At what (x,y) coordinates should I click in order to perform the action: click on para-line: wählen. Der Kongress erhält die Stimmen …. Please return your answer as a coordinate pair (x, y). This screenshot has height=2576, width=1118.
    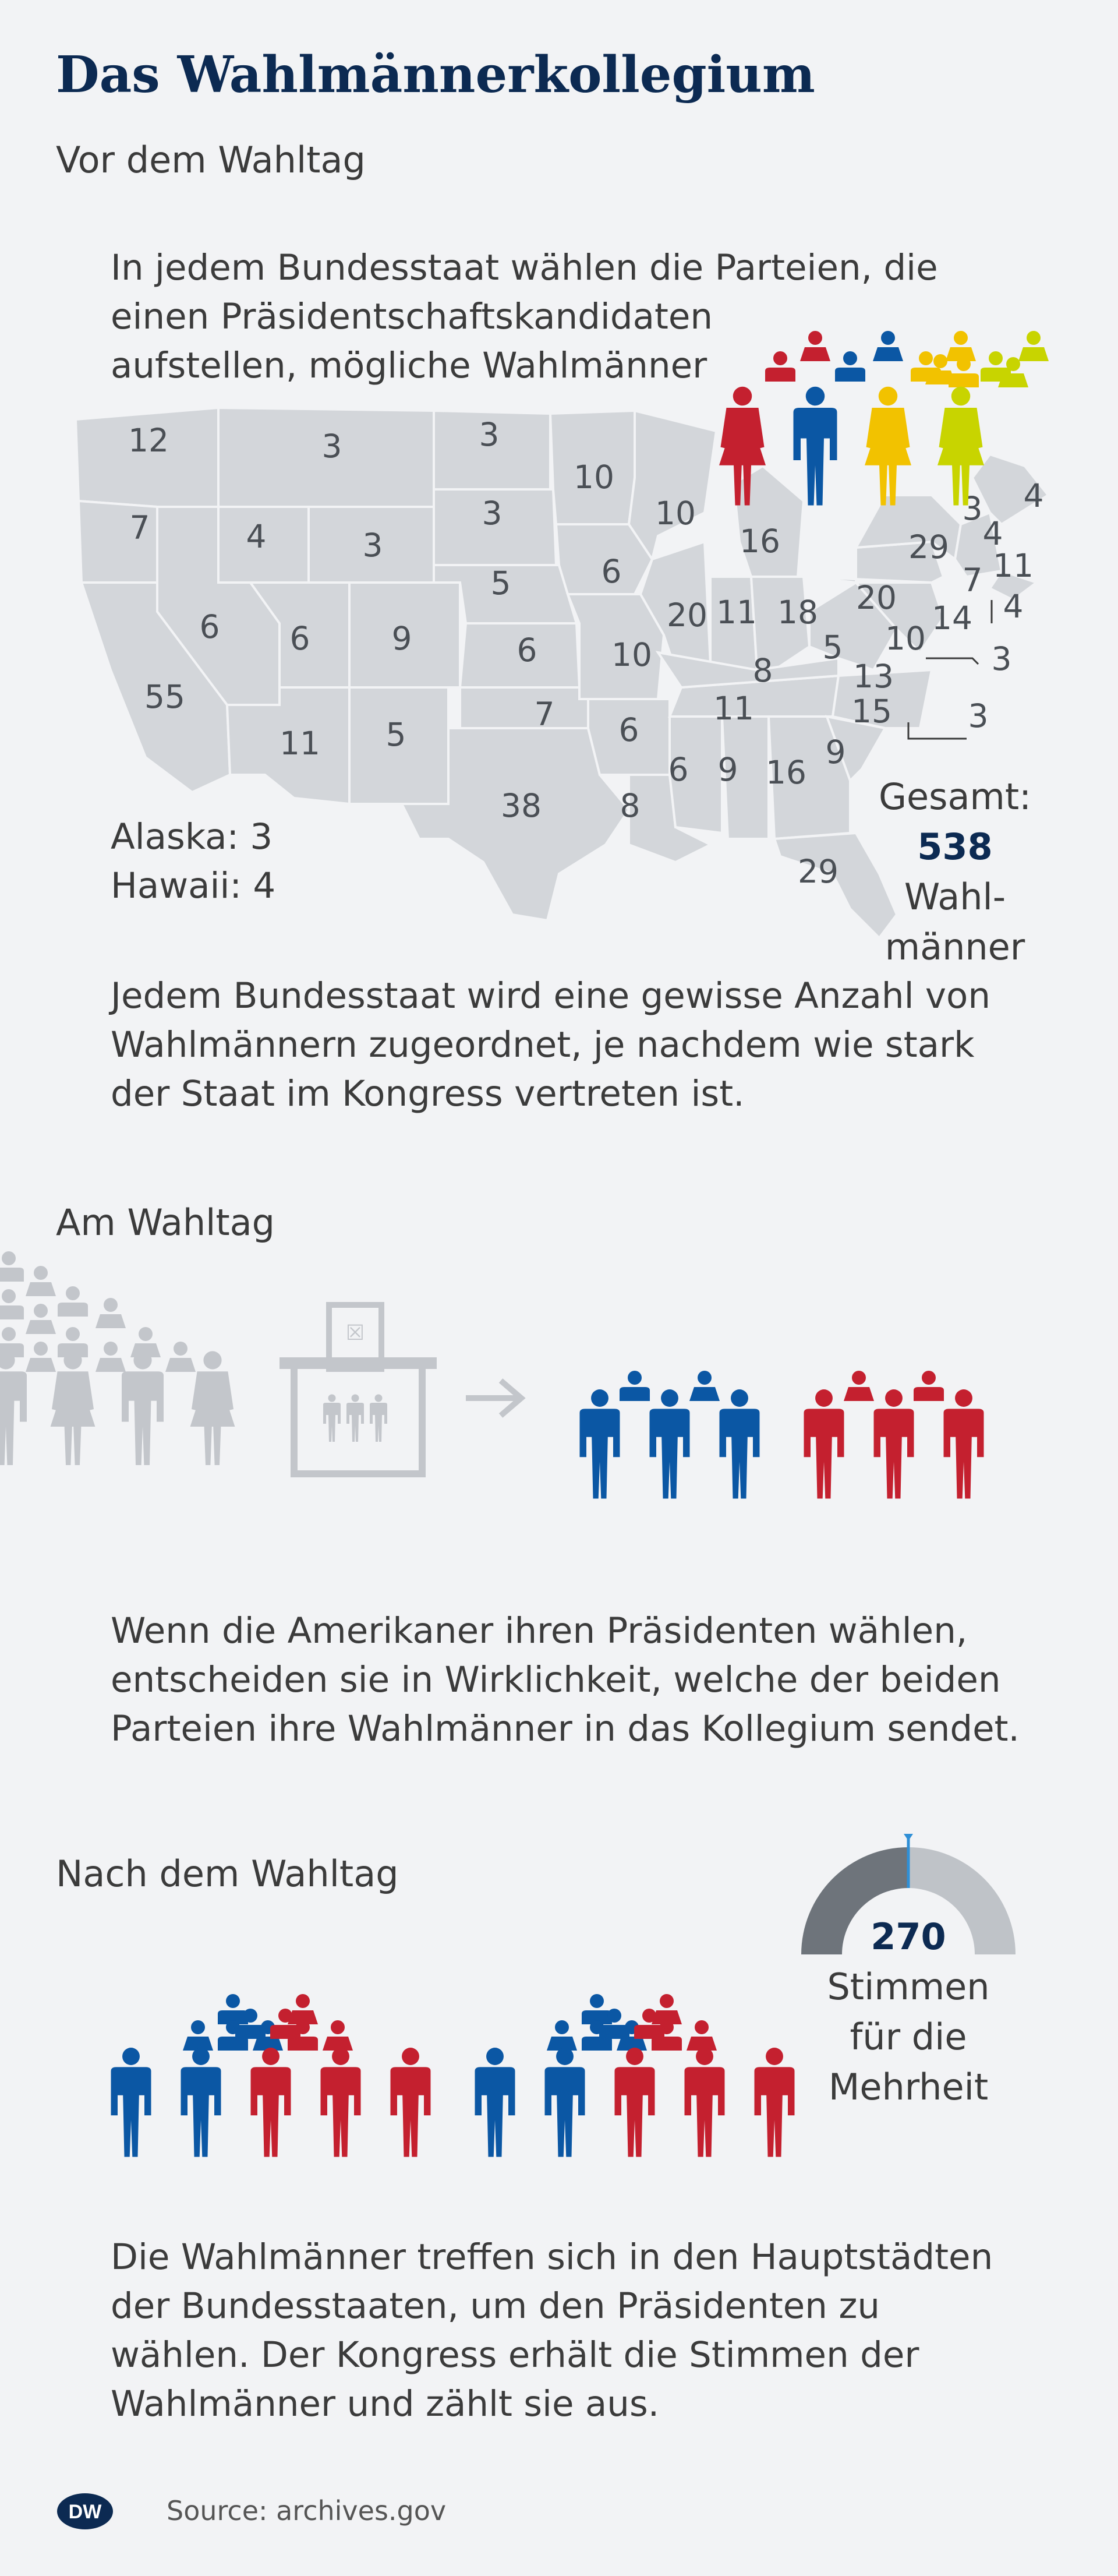
    Looking at the image, I should click on (515, 2355).